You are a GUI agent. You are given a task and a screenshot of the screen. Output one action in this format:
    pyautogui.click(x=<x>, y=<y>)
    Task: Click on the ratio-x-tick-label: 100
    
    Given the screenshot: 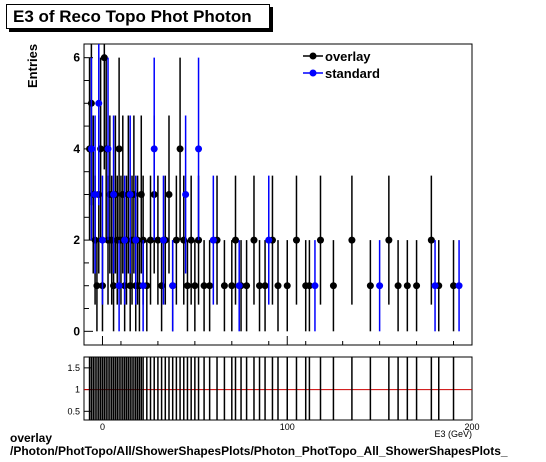 What is the action you would take?
    pyautogui.click(x=287, y=427)
    